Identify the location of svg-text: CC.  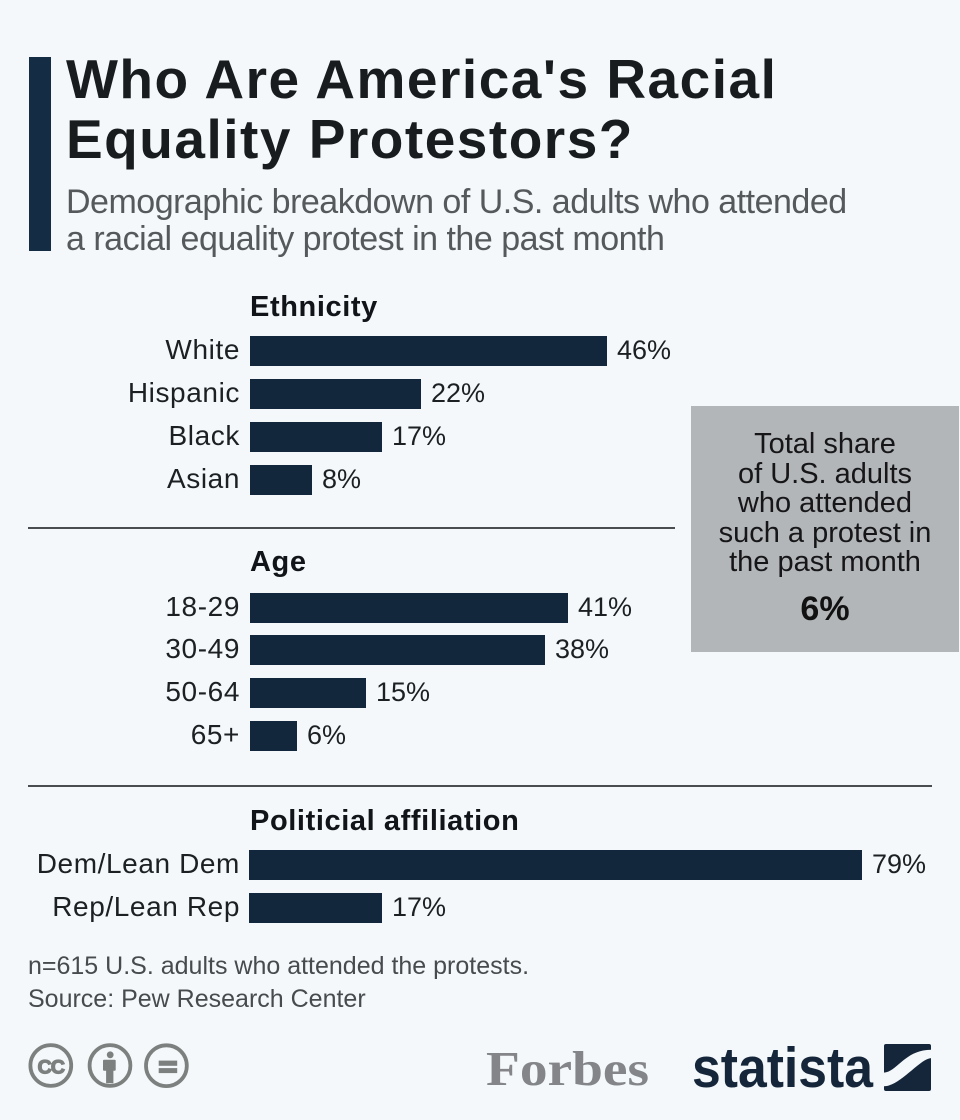
(51, 1068).